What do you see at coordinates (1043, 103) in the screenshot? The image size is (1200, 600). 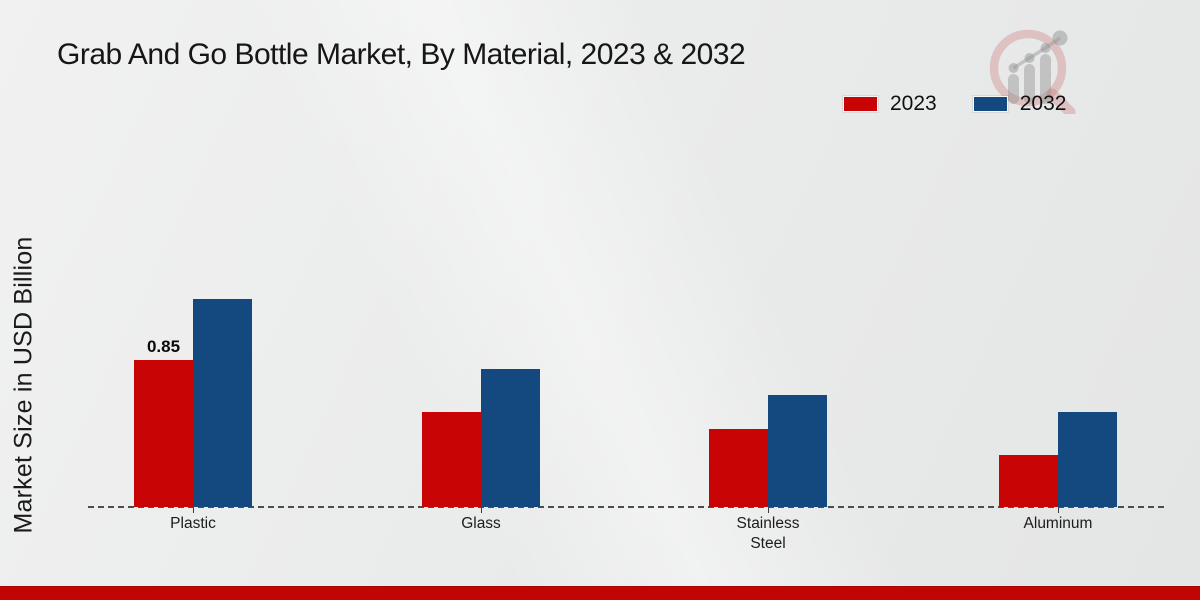 I see `legend-label-2032: 2032` at bounding box center [1043, 103].